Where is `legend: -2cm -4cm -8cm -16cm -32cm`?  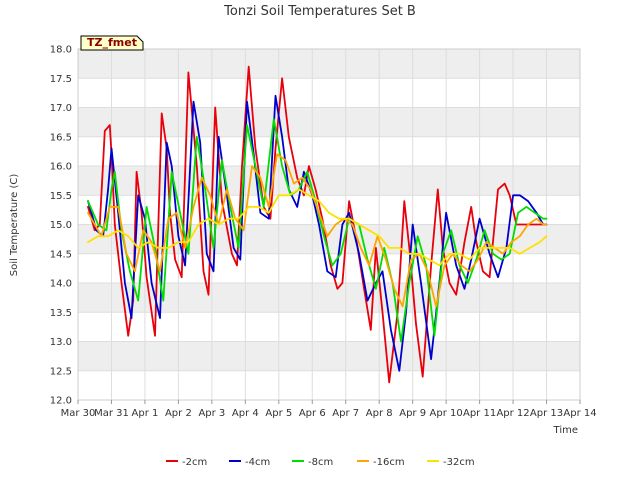 legend: -2cm -4cm -8cm -16cm -32cm is located at coordinates (320, 462).